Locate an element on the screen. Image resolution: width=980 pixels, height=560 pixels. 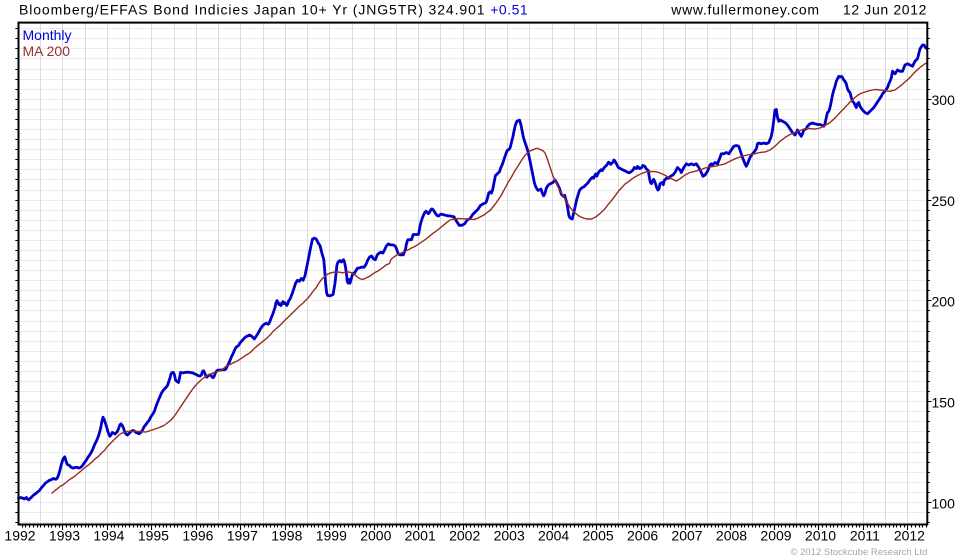
svg-text: 300 is located at coordinates (944, 100).